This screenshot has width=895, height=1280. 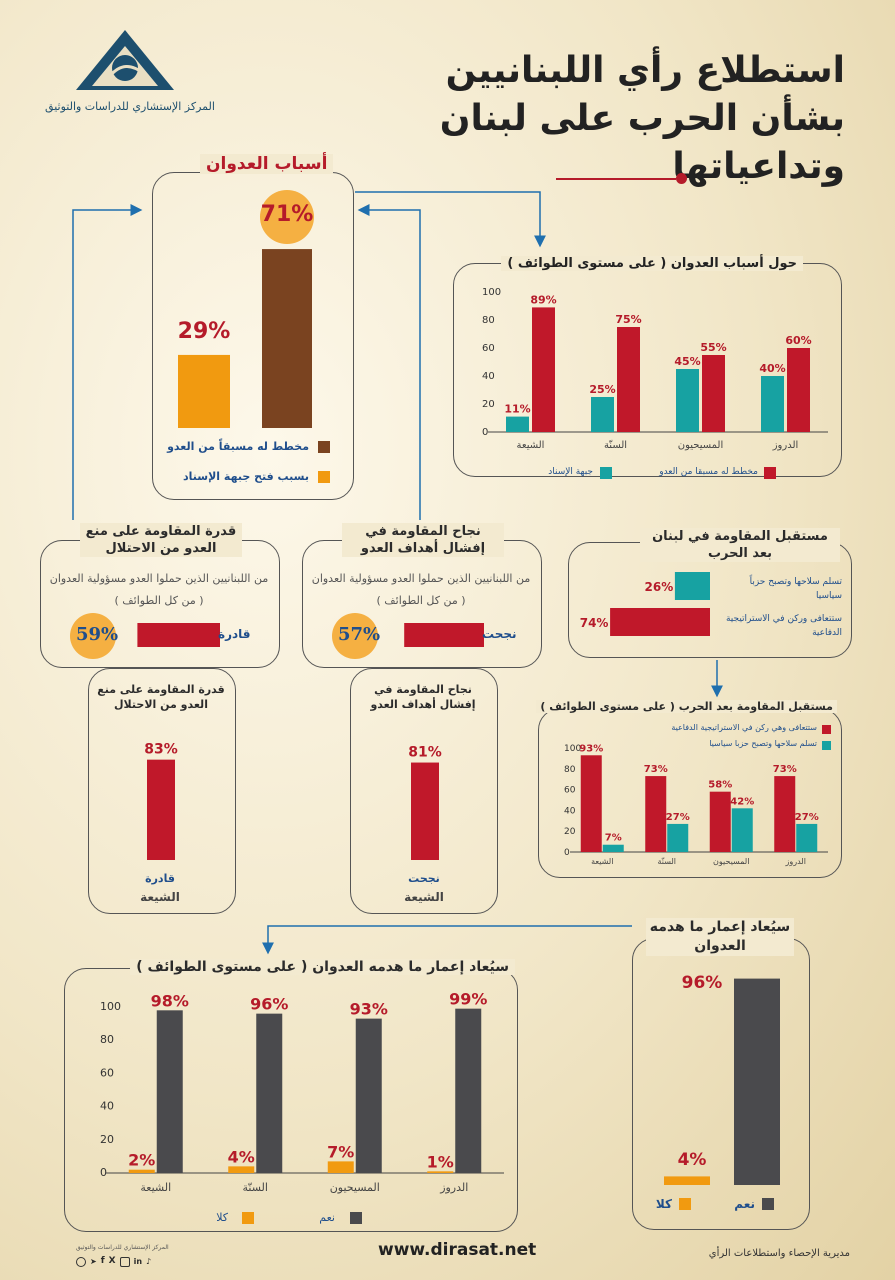 I want to click on legend-label-no-sect: كلا, so click(x=222, y=1217).